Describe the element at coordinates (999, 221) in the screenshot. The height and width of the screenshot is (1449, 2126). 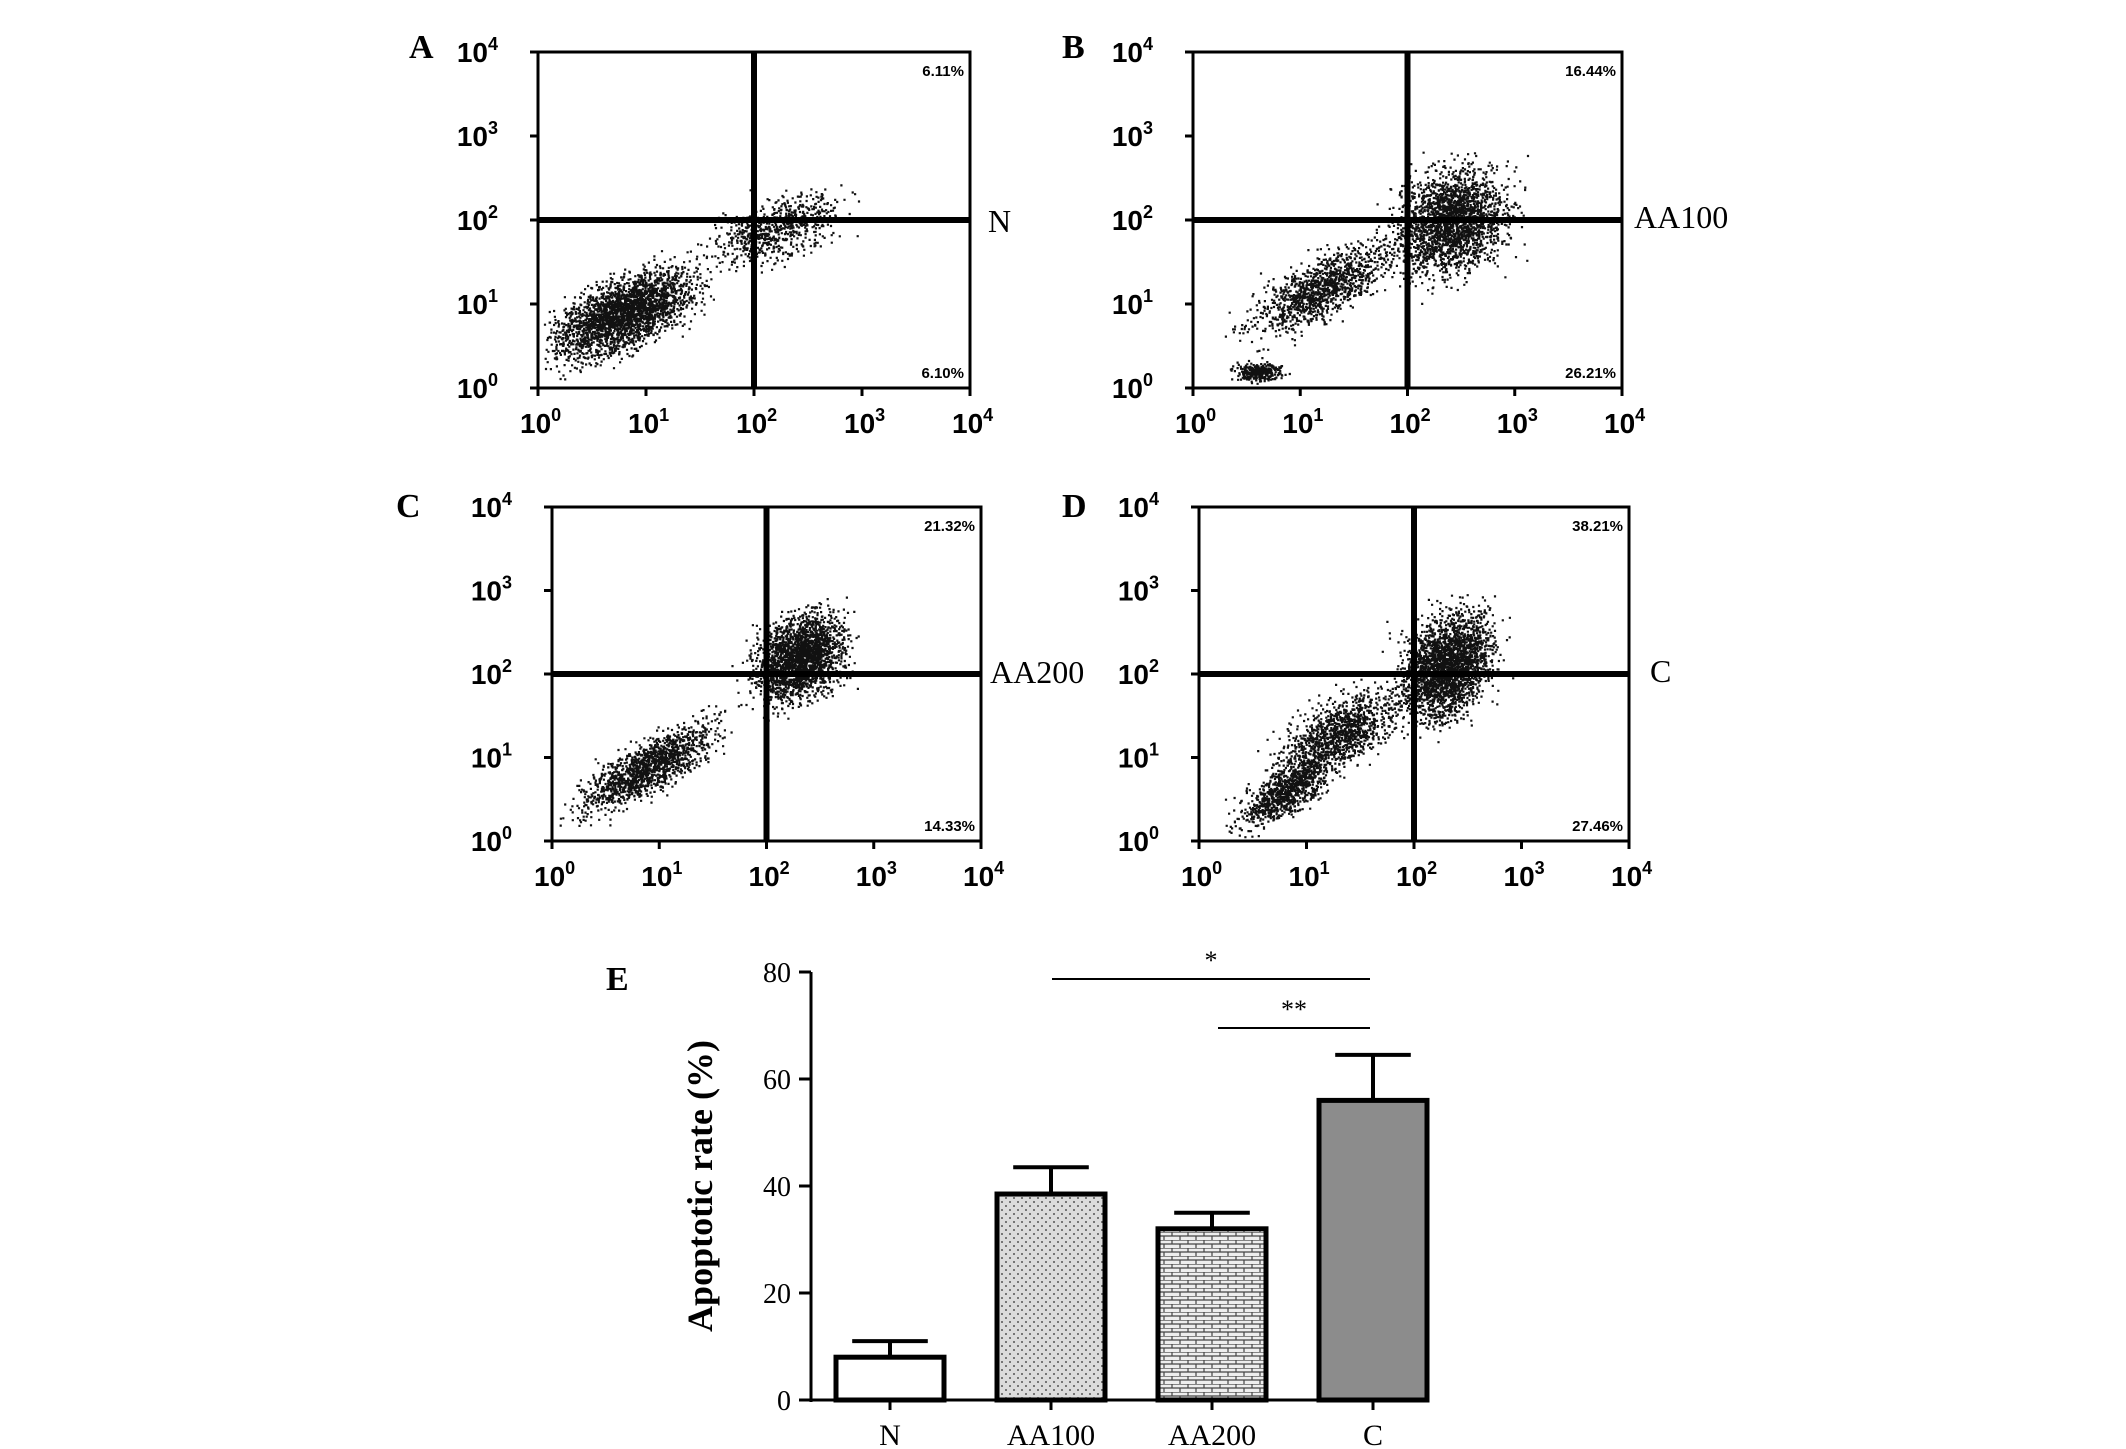
I see `sample-label: N` at that location.